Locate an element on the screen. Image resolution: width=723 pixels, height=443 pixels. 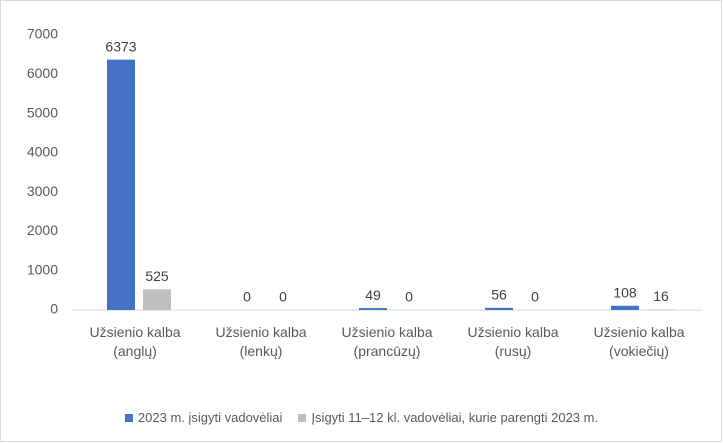
y-tick-label: 4000 is located at coordinates (42, 152).